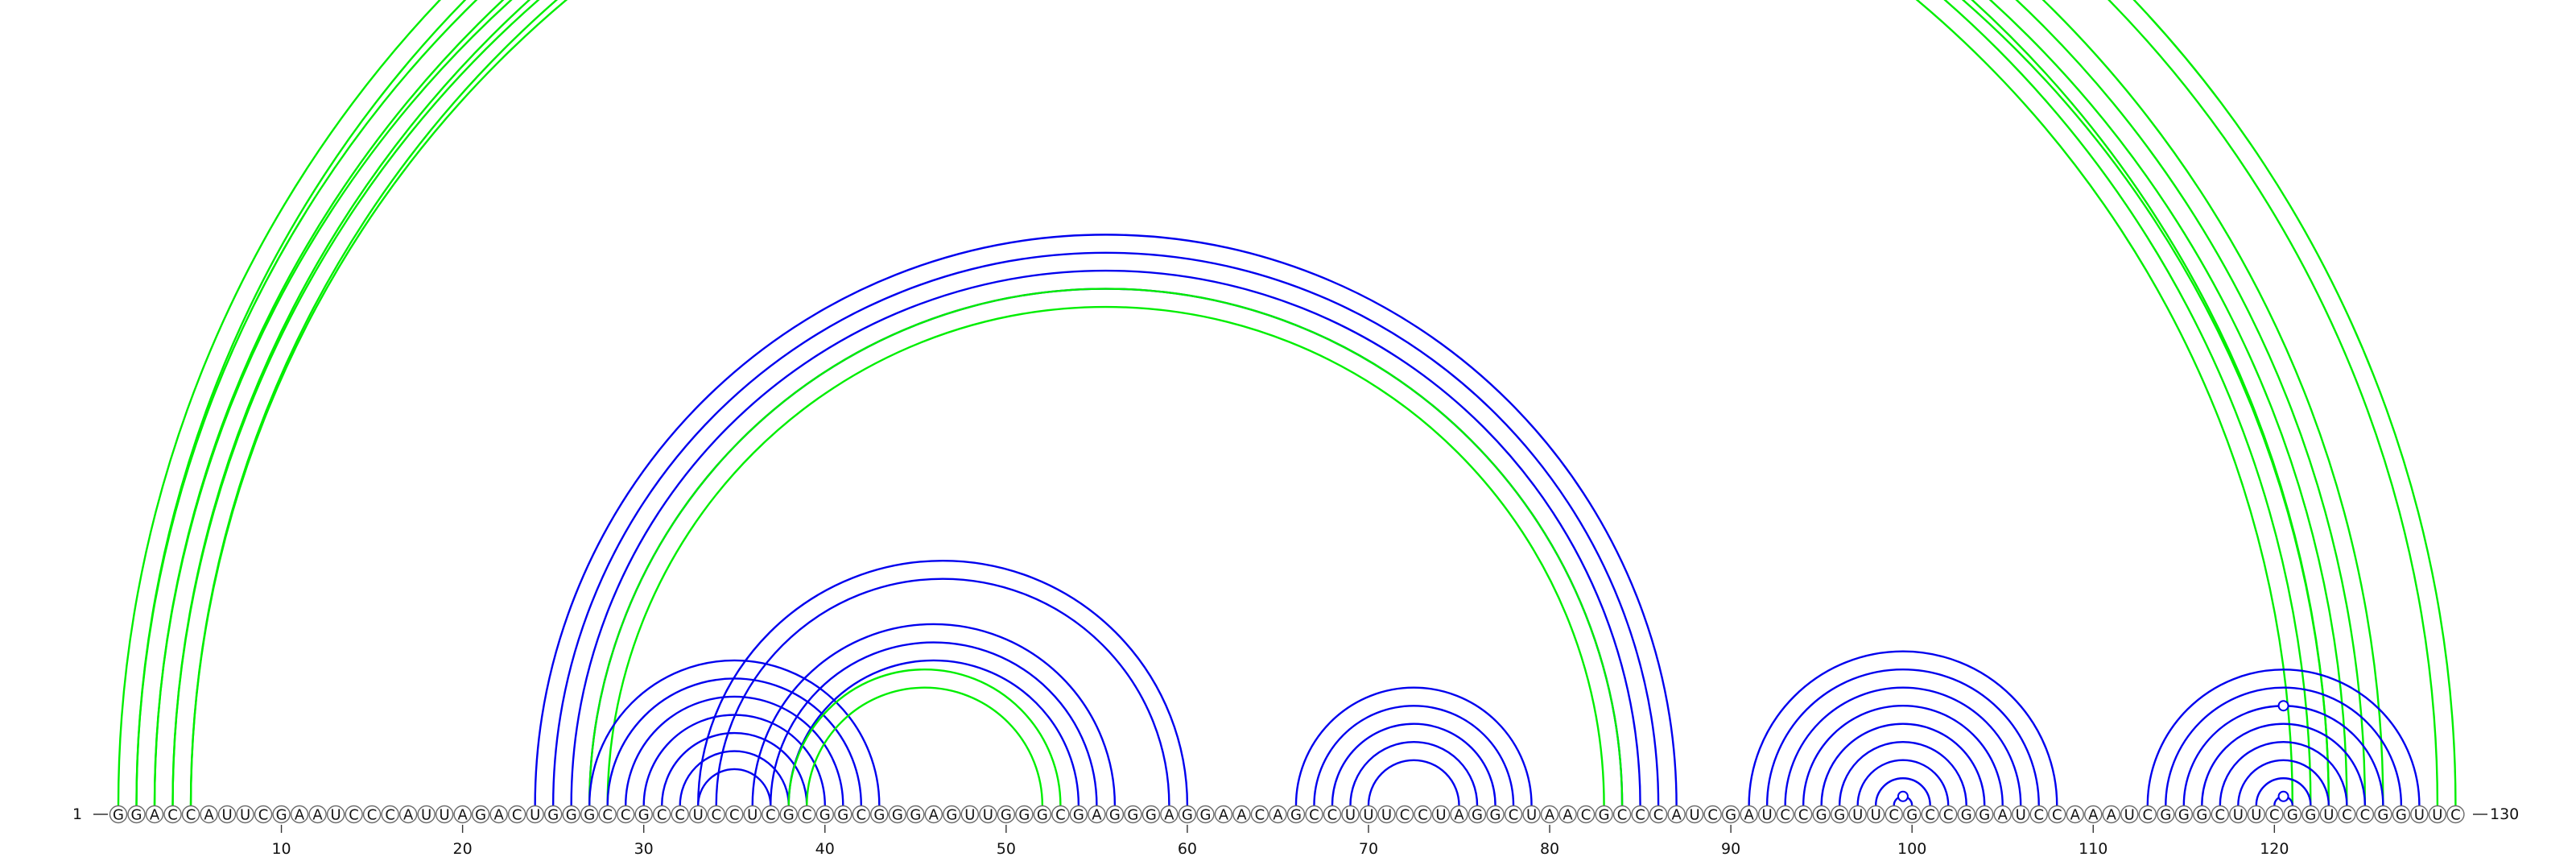 This screenshot has width=2576, height=857. I want to click on nucleotide-67: C, so click(1314, 814).